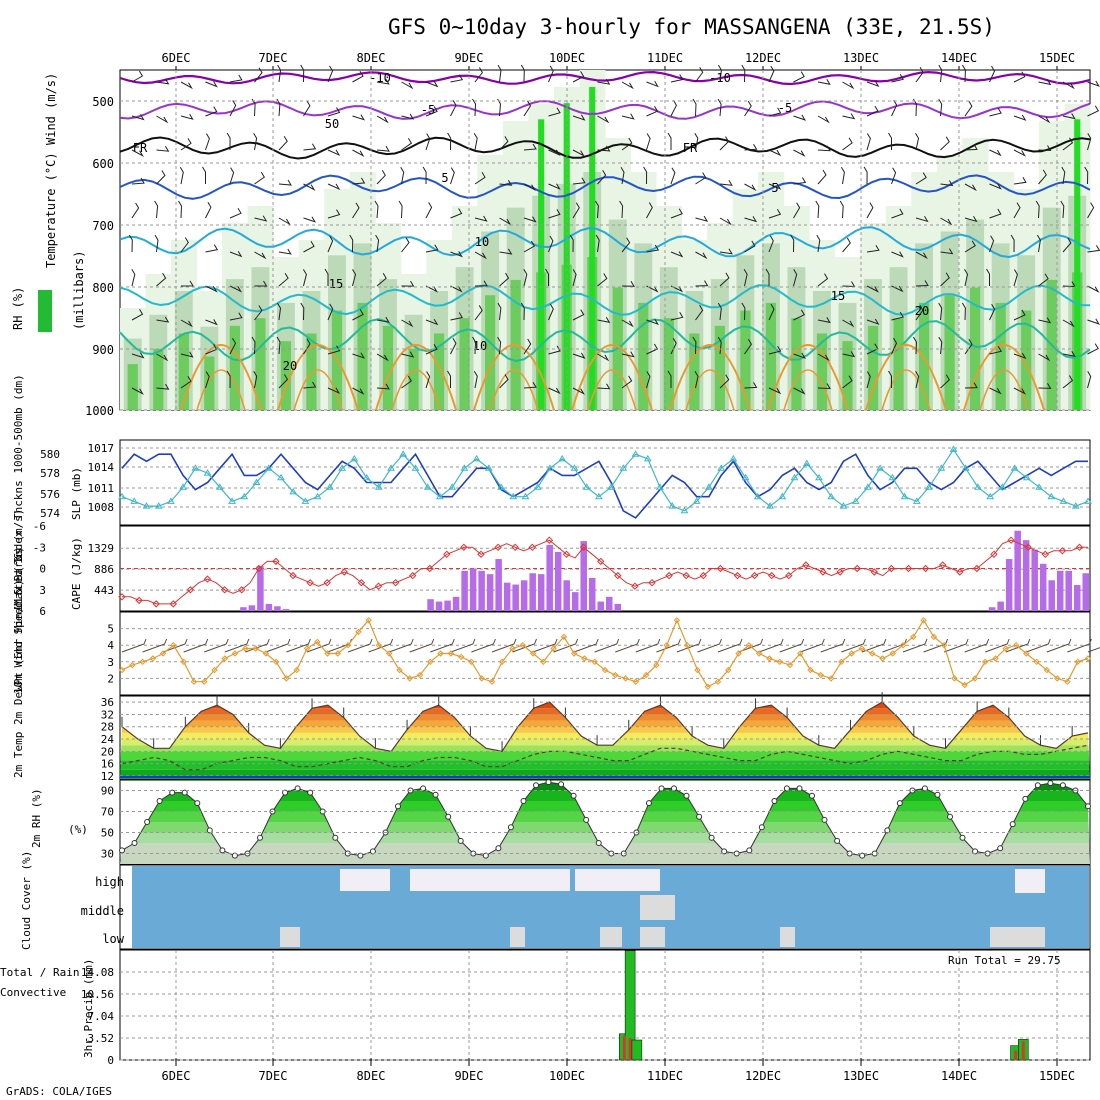 The height and width of the screenshot is (1100, 1100). Describe the element at coordinates (290, 366) in the screenshot. I see `contour-label-6: 20` at that location.